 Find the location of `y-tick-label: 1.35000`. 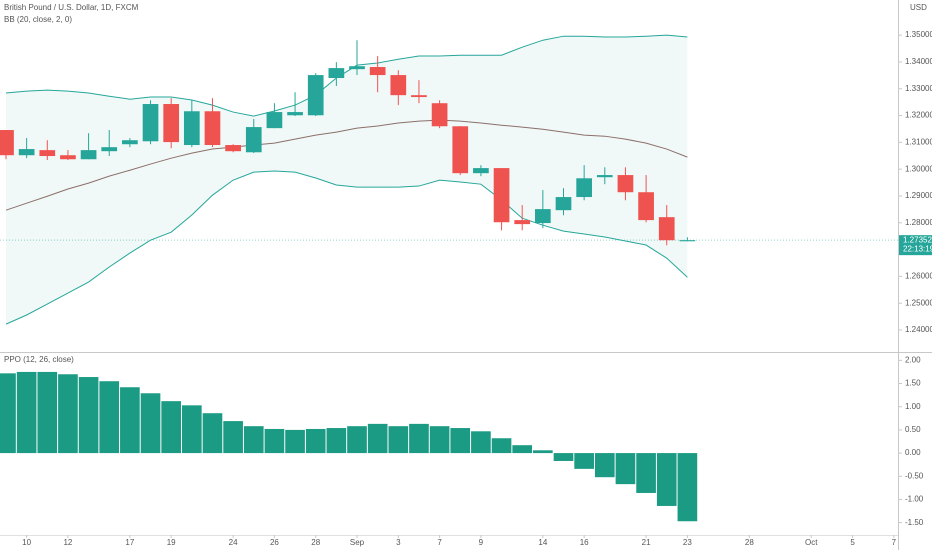

y-tick-label: 1.35000 is located at coordinates (918, 34).